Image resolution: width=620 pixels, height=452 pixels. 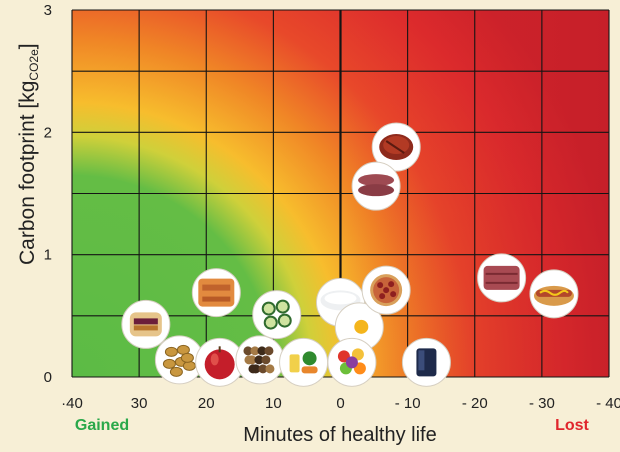 I want to click on apple-point, so click(x=220, y=362).